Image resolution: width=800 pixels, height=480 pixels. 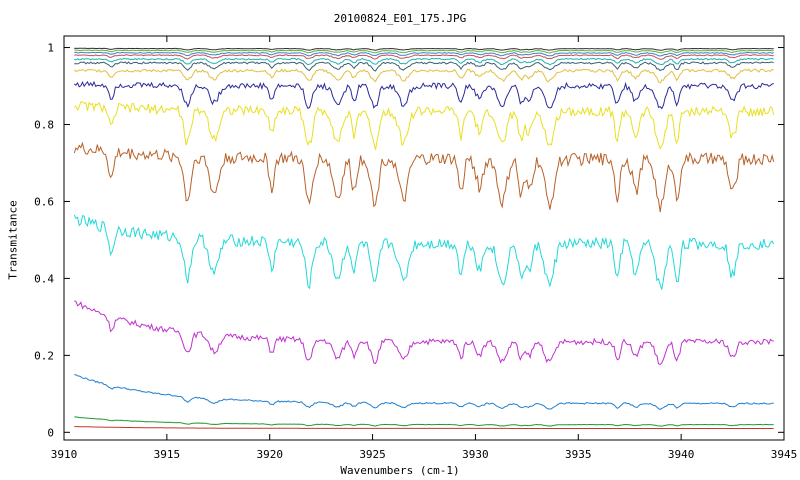 I want to click on x-tick-label: 3910, so click(x=64, y=454).